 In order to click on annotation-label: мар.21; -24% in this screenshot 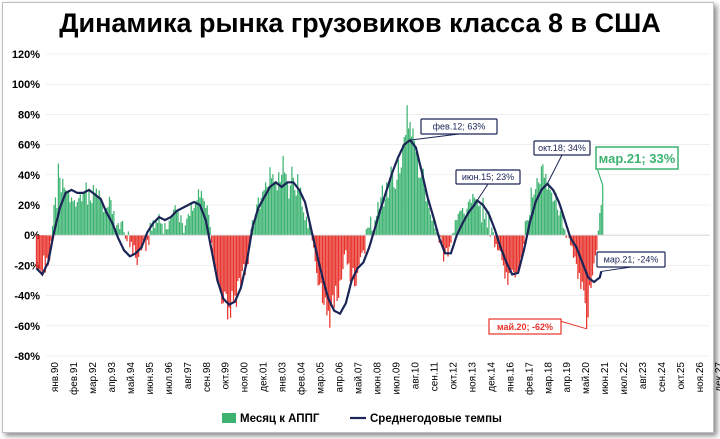, I will do `click(631, 260)`.